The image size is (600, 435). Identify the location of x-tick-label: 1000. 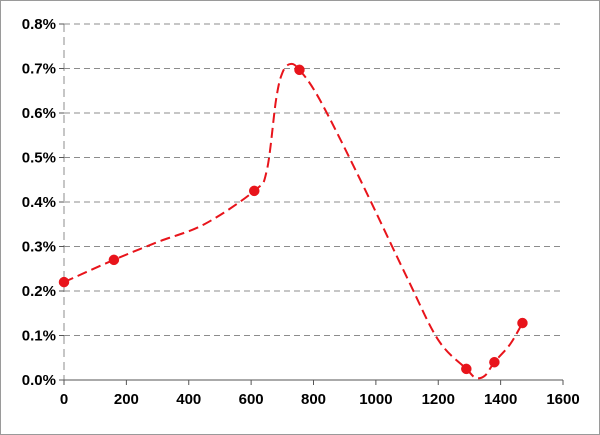
(375, 399).